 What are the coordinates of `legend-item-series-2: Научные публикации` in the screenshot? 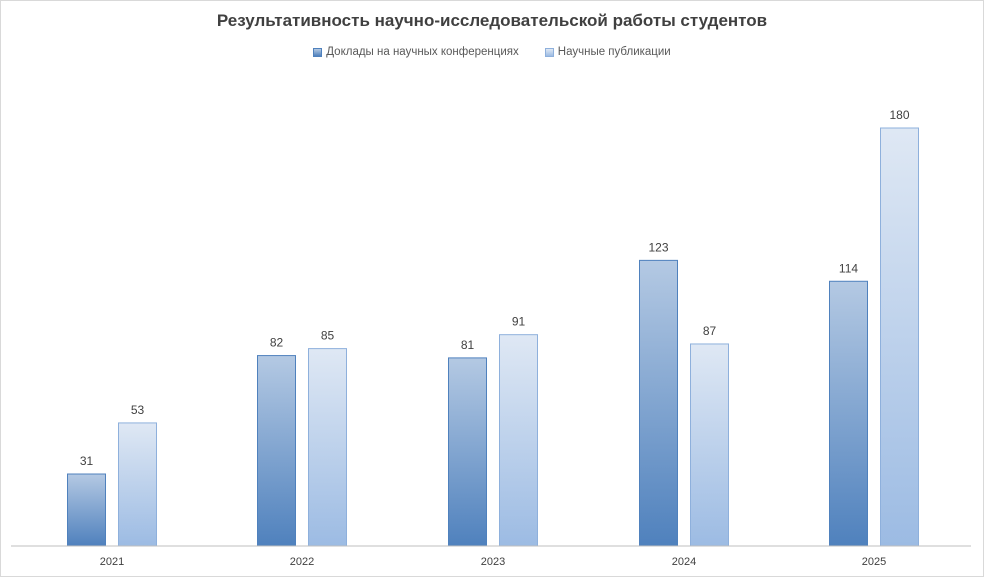 It's located at (607, 52).